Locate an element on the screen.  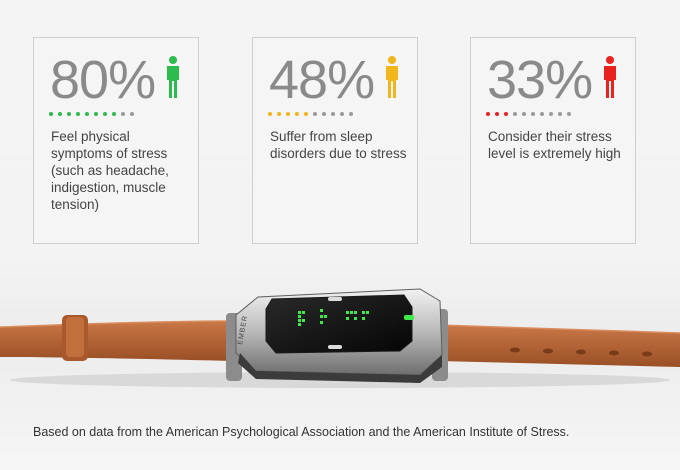
stat-percentage: 48% is located at coordinates (322, 80).